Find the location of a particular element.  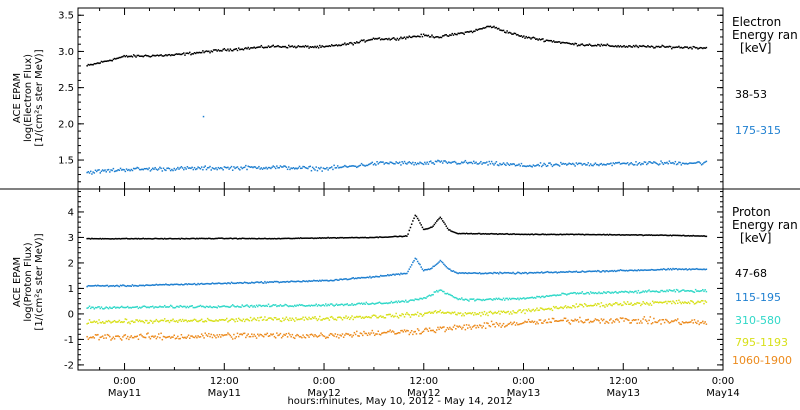

electron-ytick-label: 3.0 is located at coordinates (66, 52).